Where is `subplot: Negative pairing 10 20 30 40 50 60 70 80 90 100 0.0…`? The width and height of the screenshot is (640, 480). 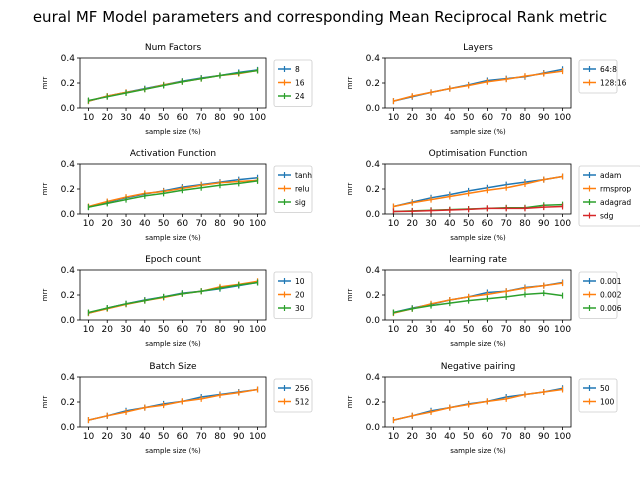 subplot: Negative pairing 10 20 30 40 50 60 70 80 90 100 0.0… is located at coordinates (482, 408).